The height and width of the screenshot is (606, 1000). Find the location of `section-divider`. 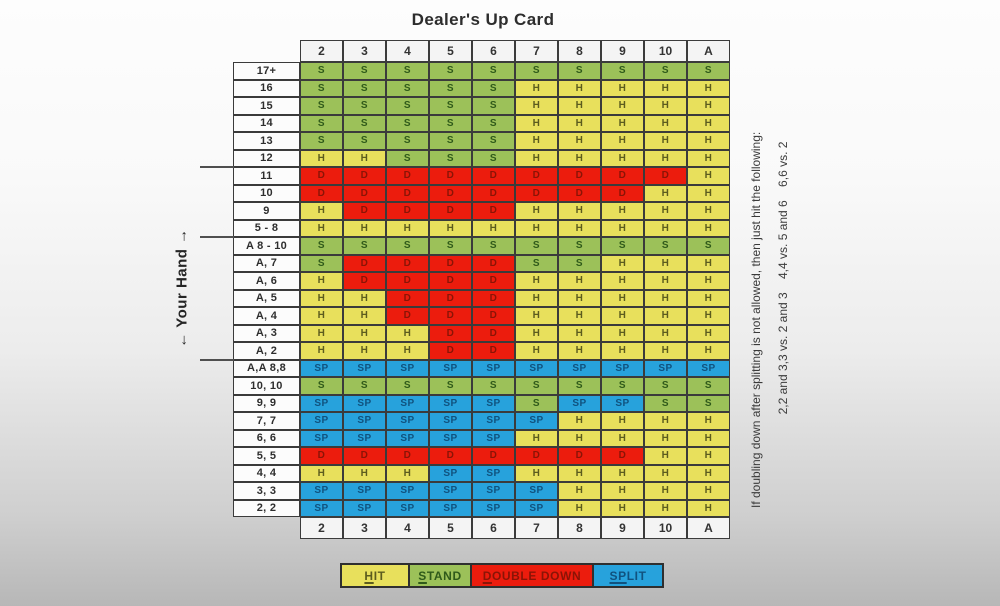

section-divider is located at coordinates (217, 359).